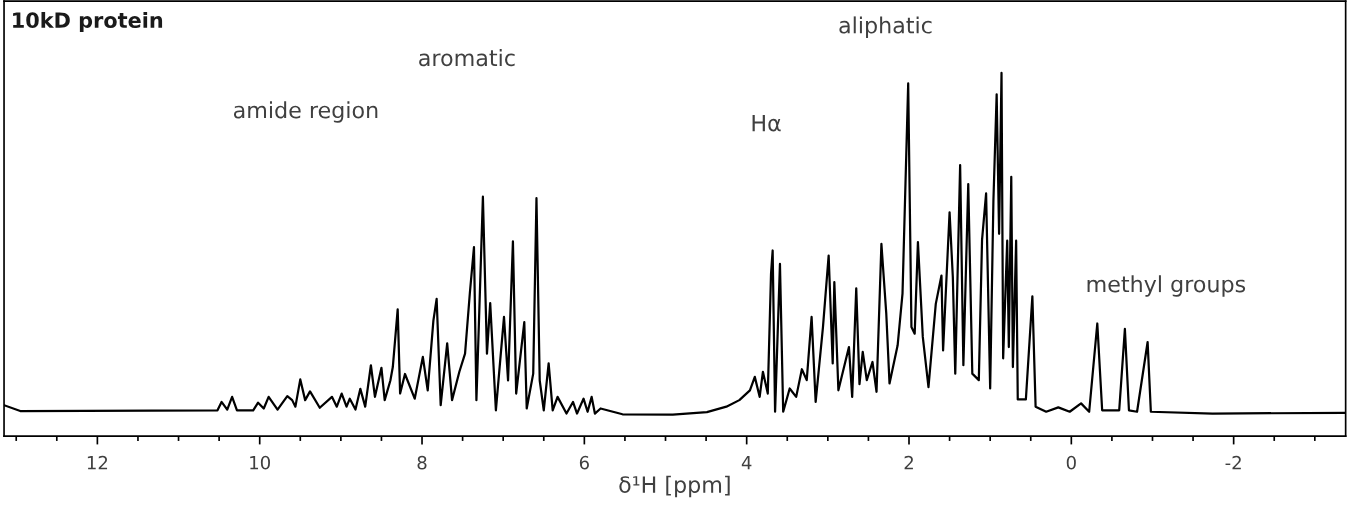  What do you see at coordinates (584, 462) in the screenshot?
I see `x-tick-label: 6` at bounding box center [584, 462].